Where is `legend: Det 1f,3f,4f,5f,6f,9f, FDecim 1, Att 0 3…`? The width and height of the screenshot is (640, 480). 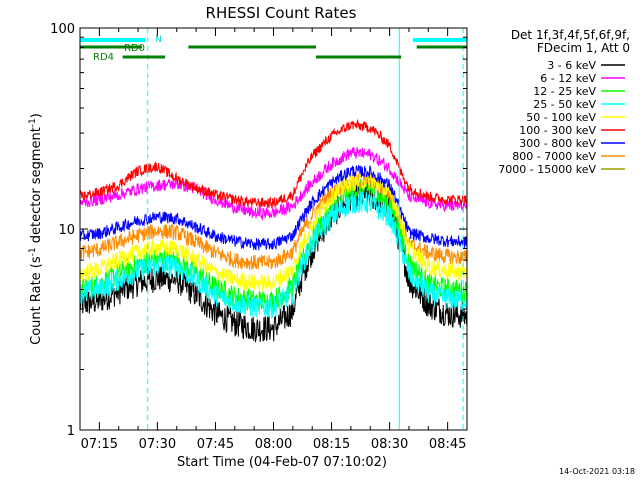
legend: Det 1f,3f,4f,5f,6f,9f, FDecim 1, Att 0 3… is located at coordinates (564, 102).